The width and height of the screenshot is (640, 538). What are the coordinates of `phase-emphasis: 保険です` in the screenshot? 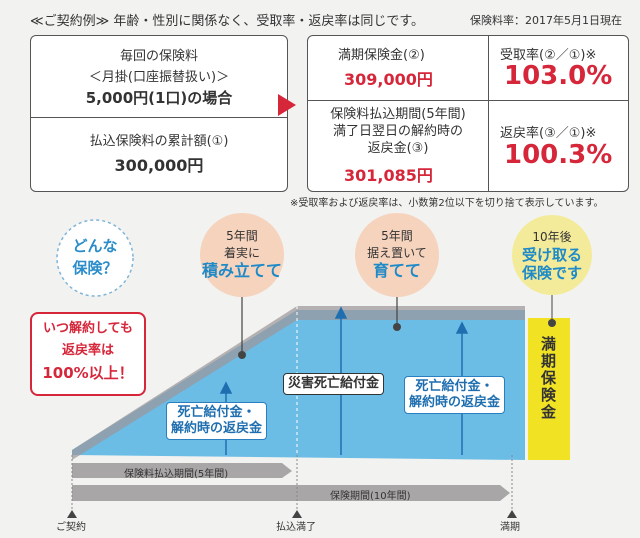 It's located at (551, 273).